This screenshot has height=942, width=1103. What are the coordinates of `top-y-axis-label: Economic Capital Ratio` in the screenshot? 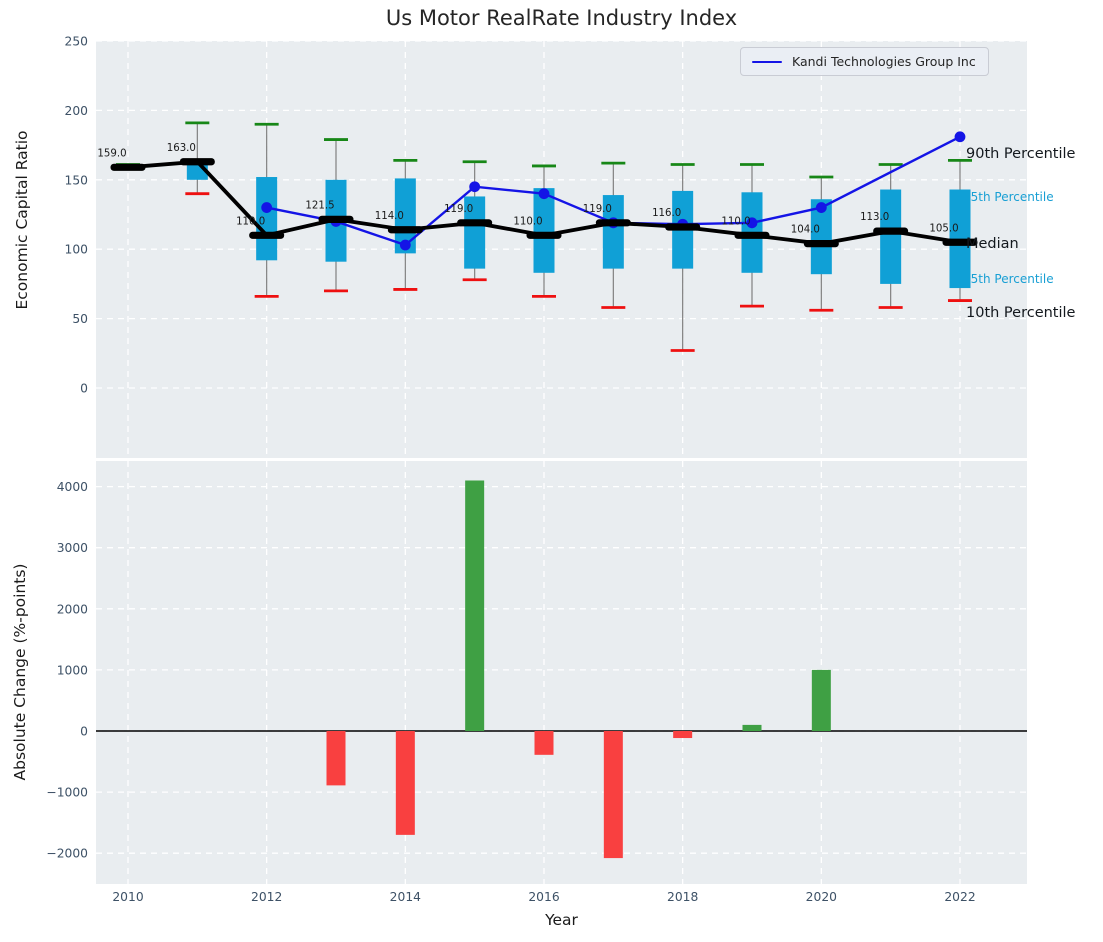 It's located at (22, 220).